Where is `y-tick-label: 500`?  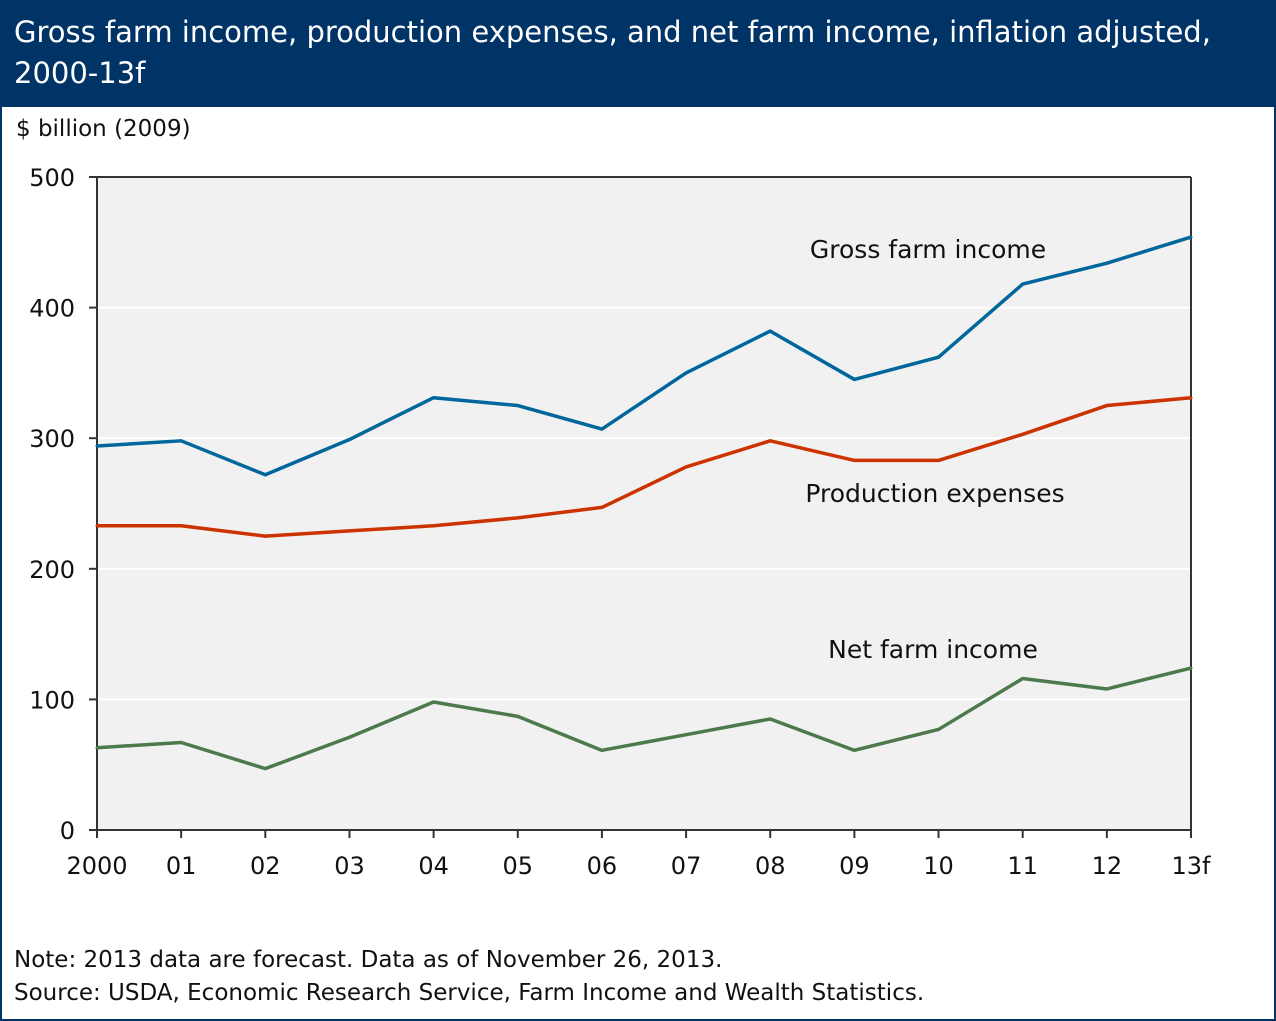
y-tick-label: 500 is located at coordinates (52, 178).